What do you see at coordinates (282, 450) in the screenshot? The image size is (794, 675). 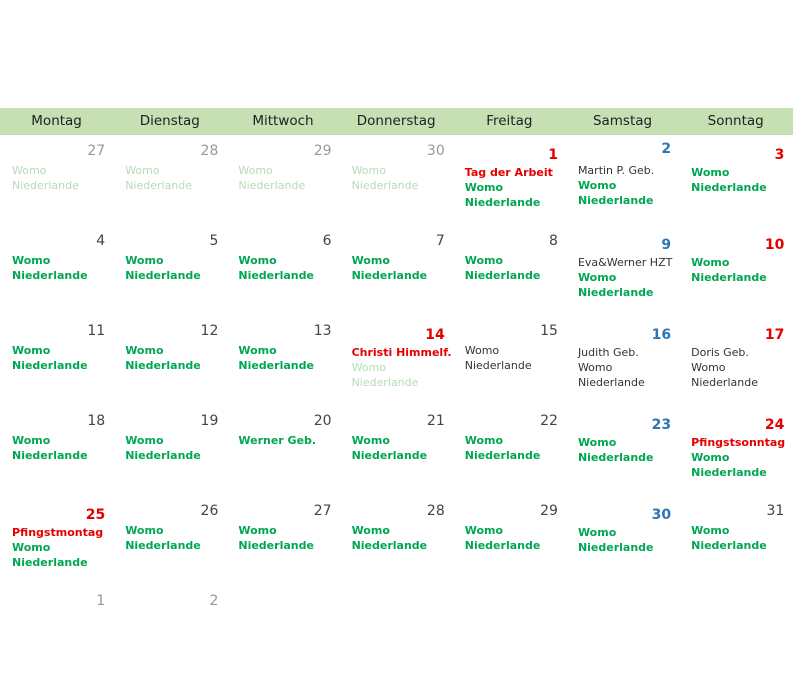 I see `day-cell: 20 Werner Geb.` at bounding box center [282, 450].